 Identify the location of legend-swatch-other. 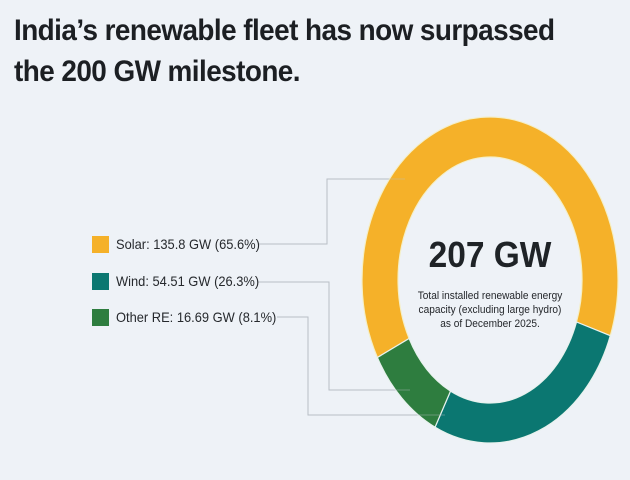
(100, 317).